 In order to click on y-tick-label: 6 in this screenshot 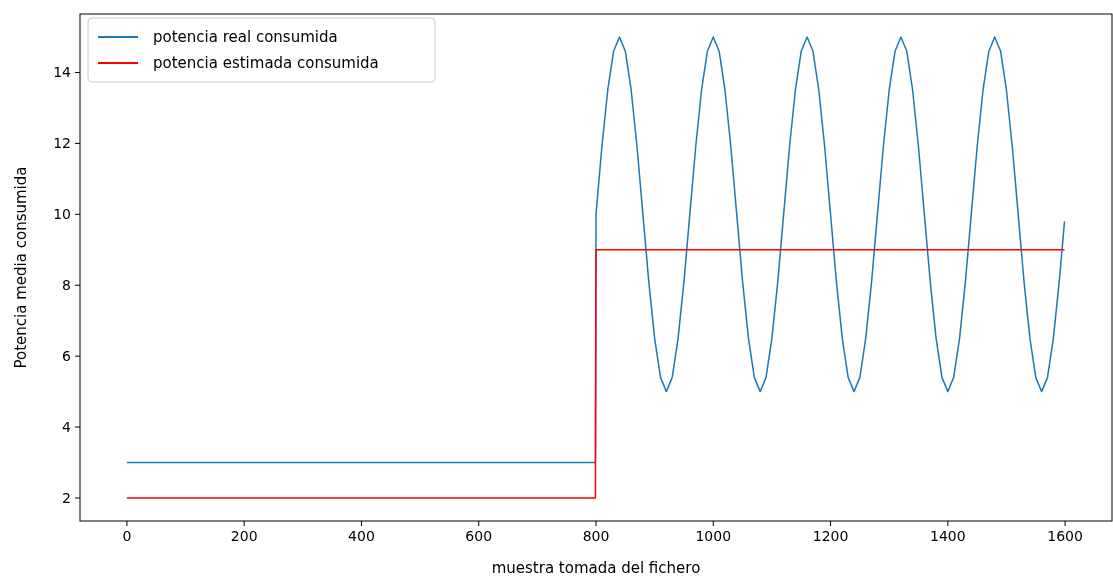, I will do `click(67, 356)`.